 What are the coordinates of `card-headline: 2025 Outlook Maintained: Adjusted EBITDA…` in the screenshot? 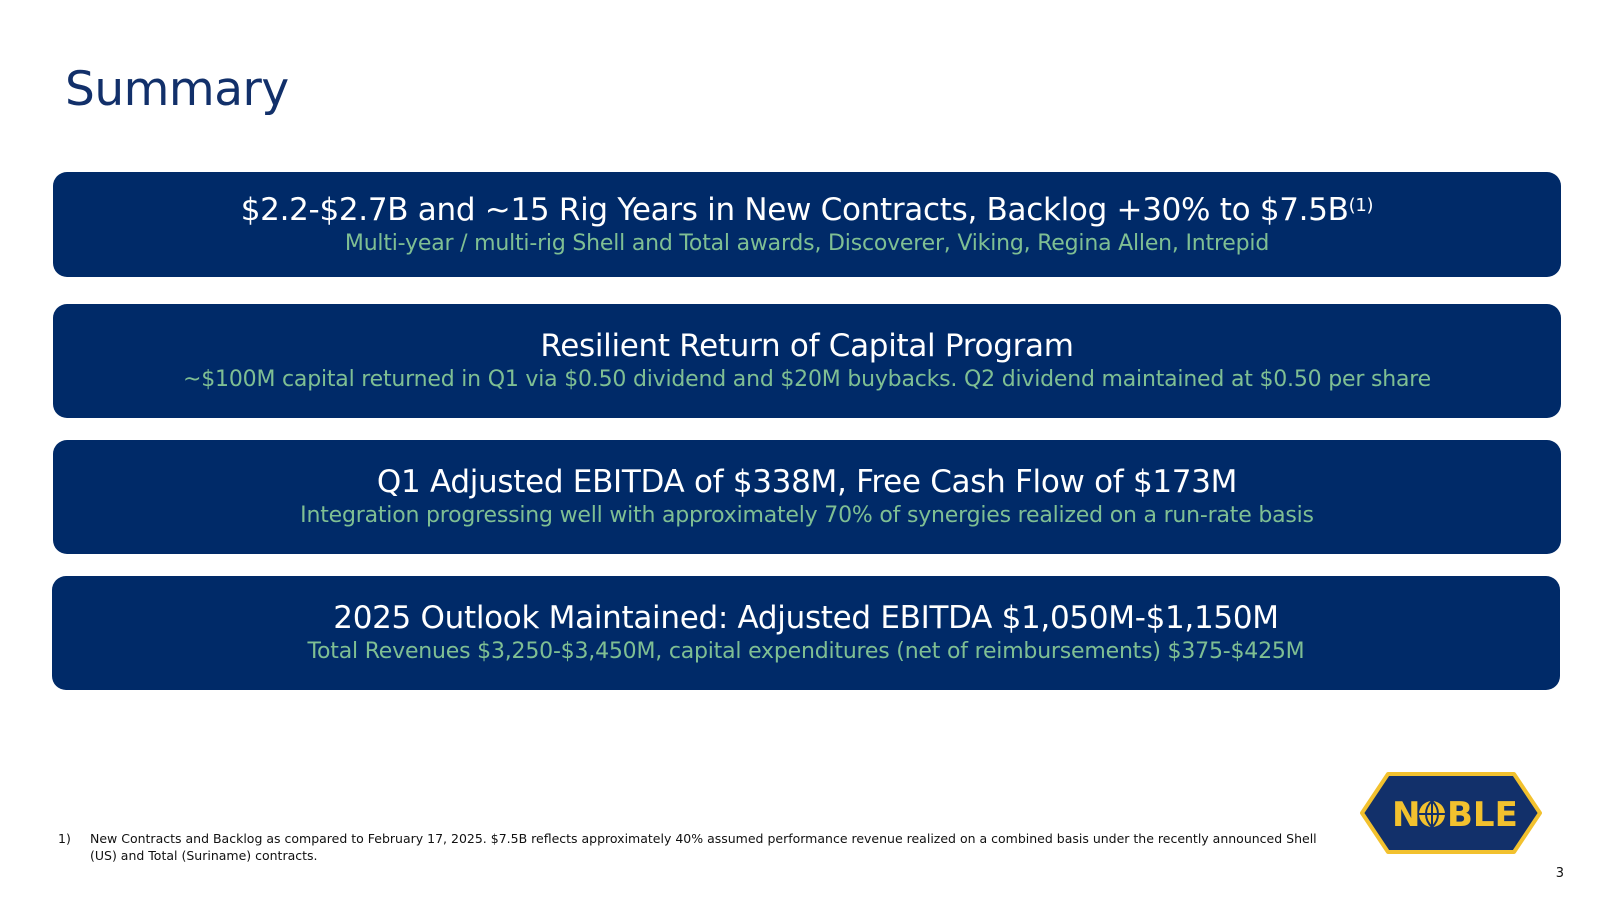 It's located at (806, 618).